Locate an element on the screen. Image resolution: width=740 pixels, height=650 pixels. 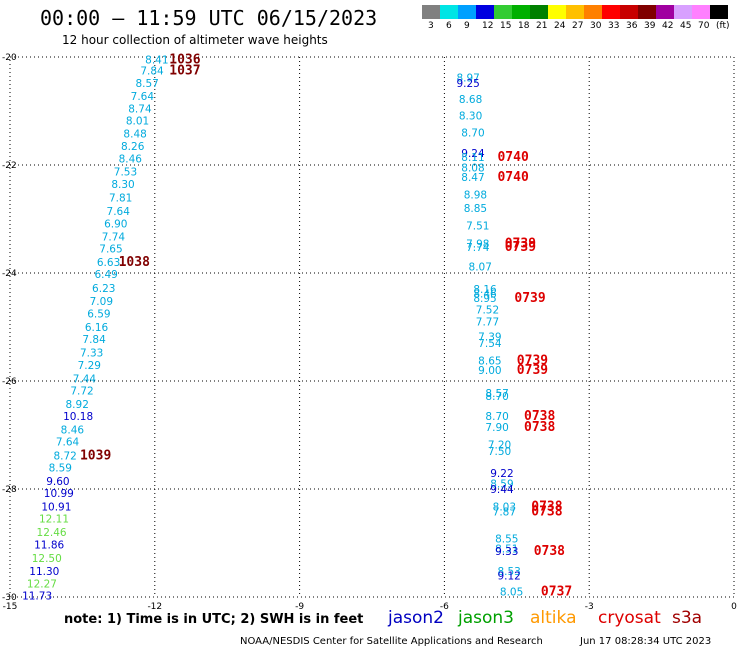
wave-height-label: 7.50 is located at coordinates (499, 452).